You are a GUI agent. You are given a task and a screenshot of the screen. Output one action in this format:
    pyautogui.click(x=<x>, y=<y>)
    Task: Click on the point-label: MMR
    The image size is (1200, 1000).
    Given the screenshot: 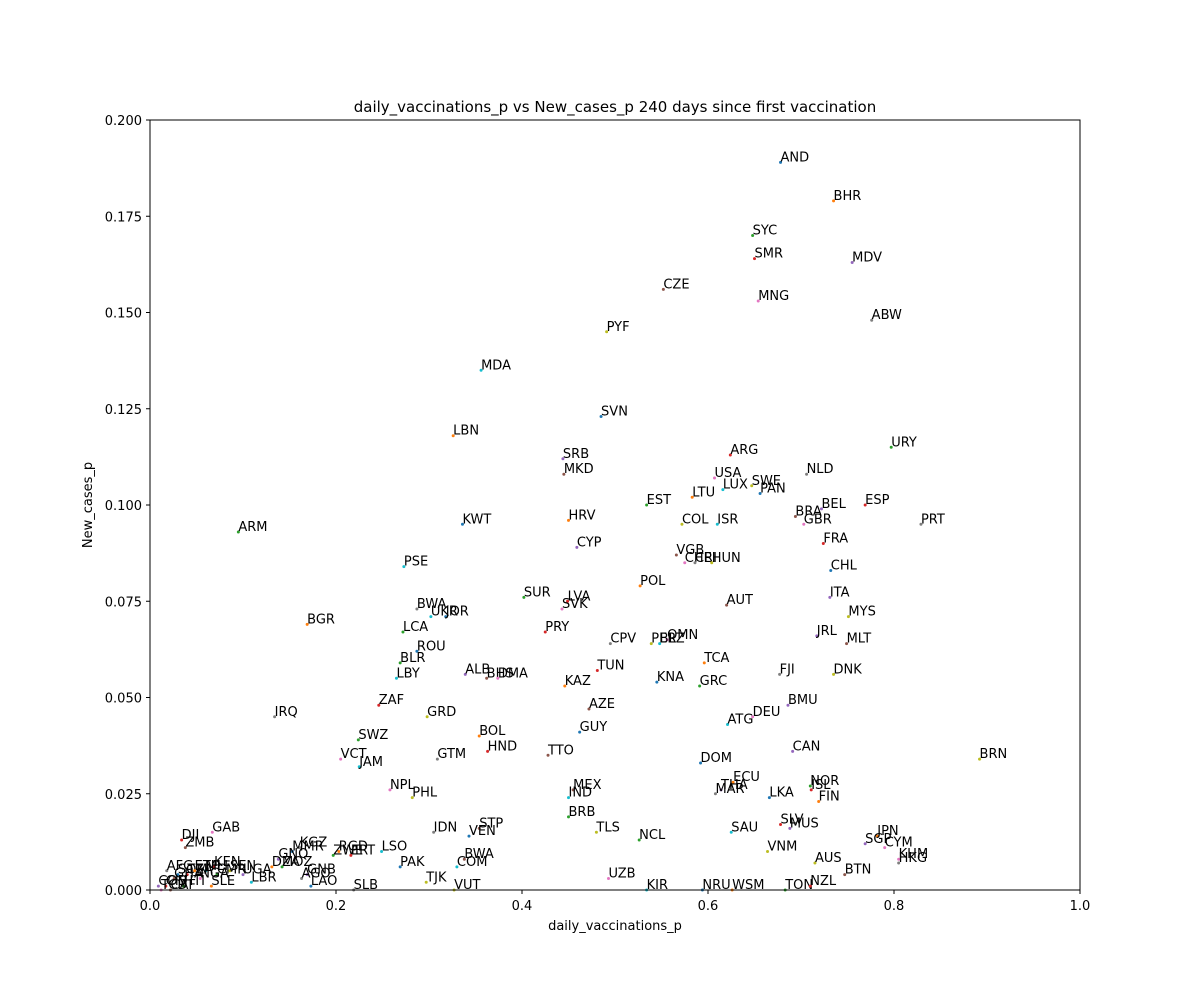 What is the action you would take?
    pyautogui.click(x=307, y=847)
    